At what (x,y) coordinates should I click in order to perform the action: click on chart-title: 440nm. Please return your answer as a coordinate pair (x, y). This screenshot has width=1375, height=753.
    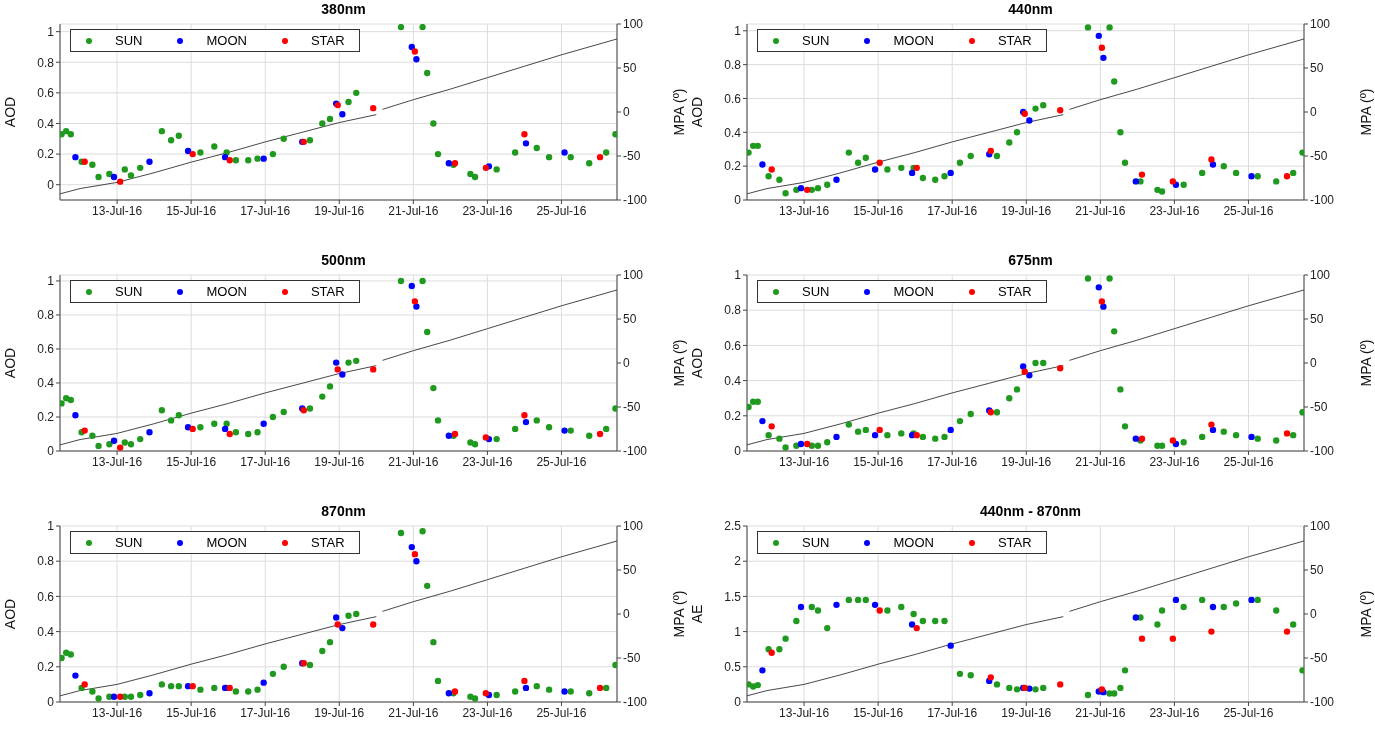
    Looking at the image, I should click on (1030, 9).